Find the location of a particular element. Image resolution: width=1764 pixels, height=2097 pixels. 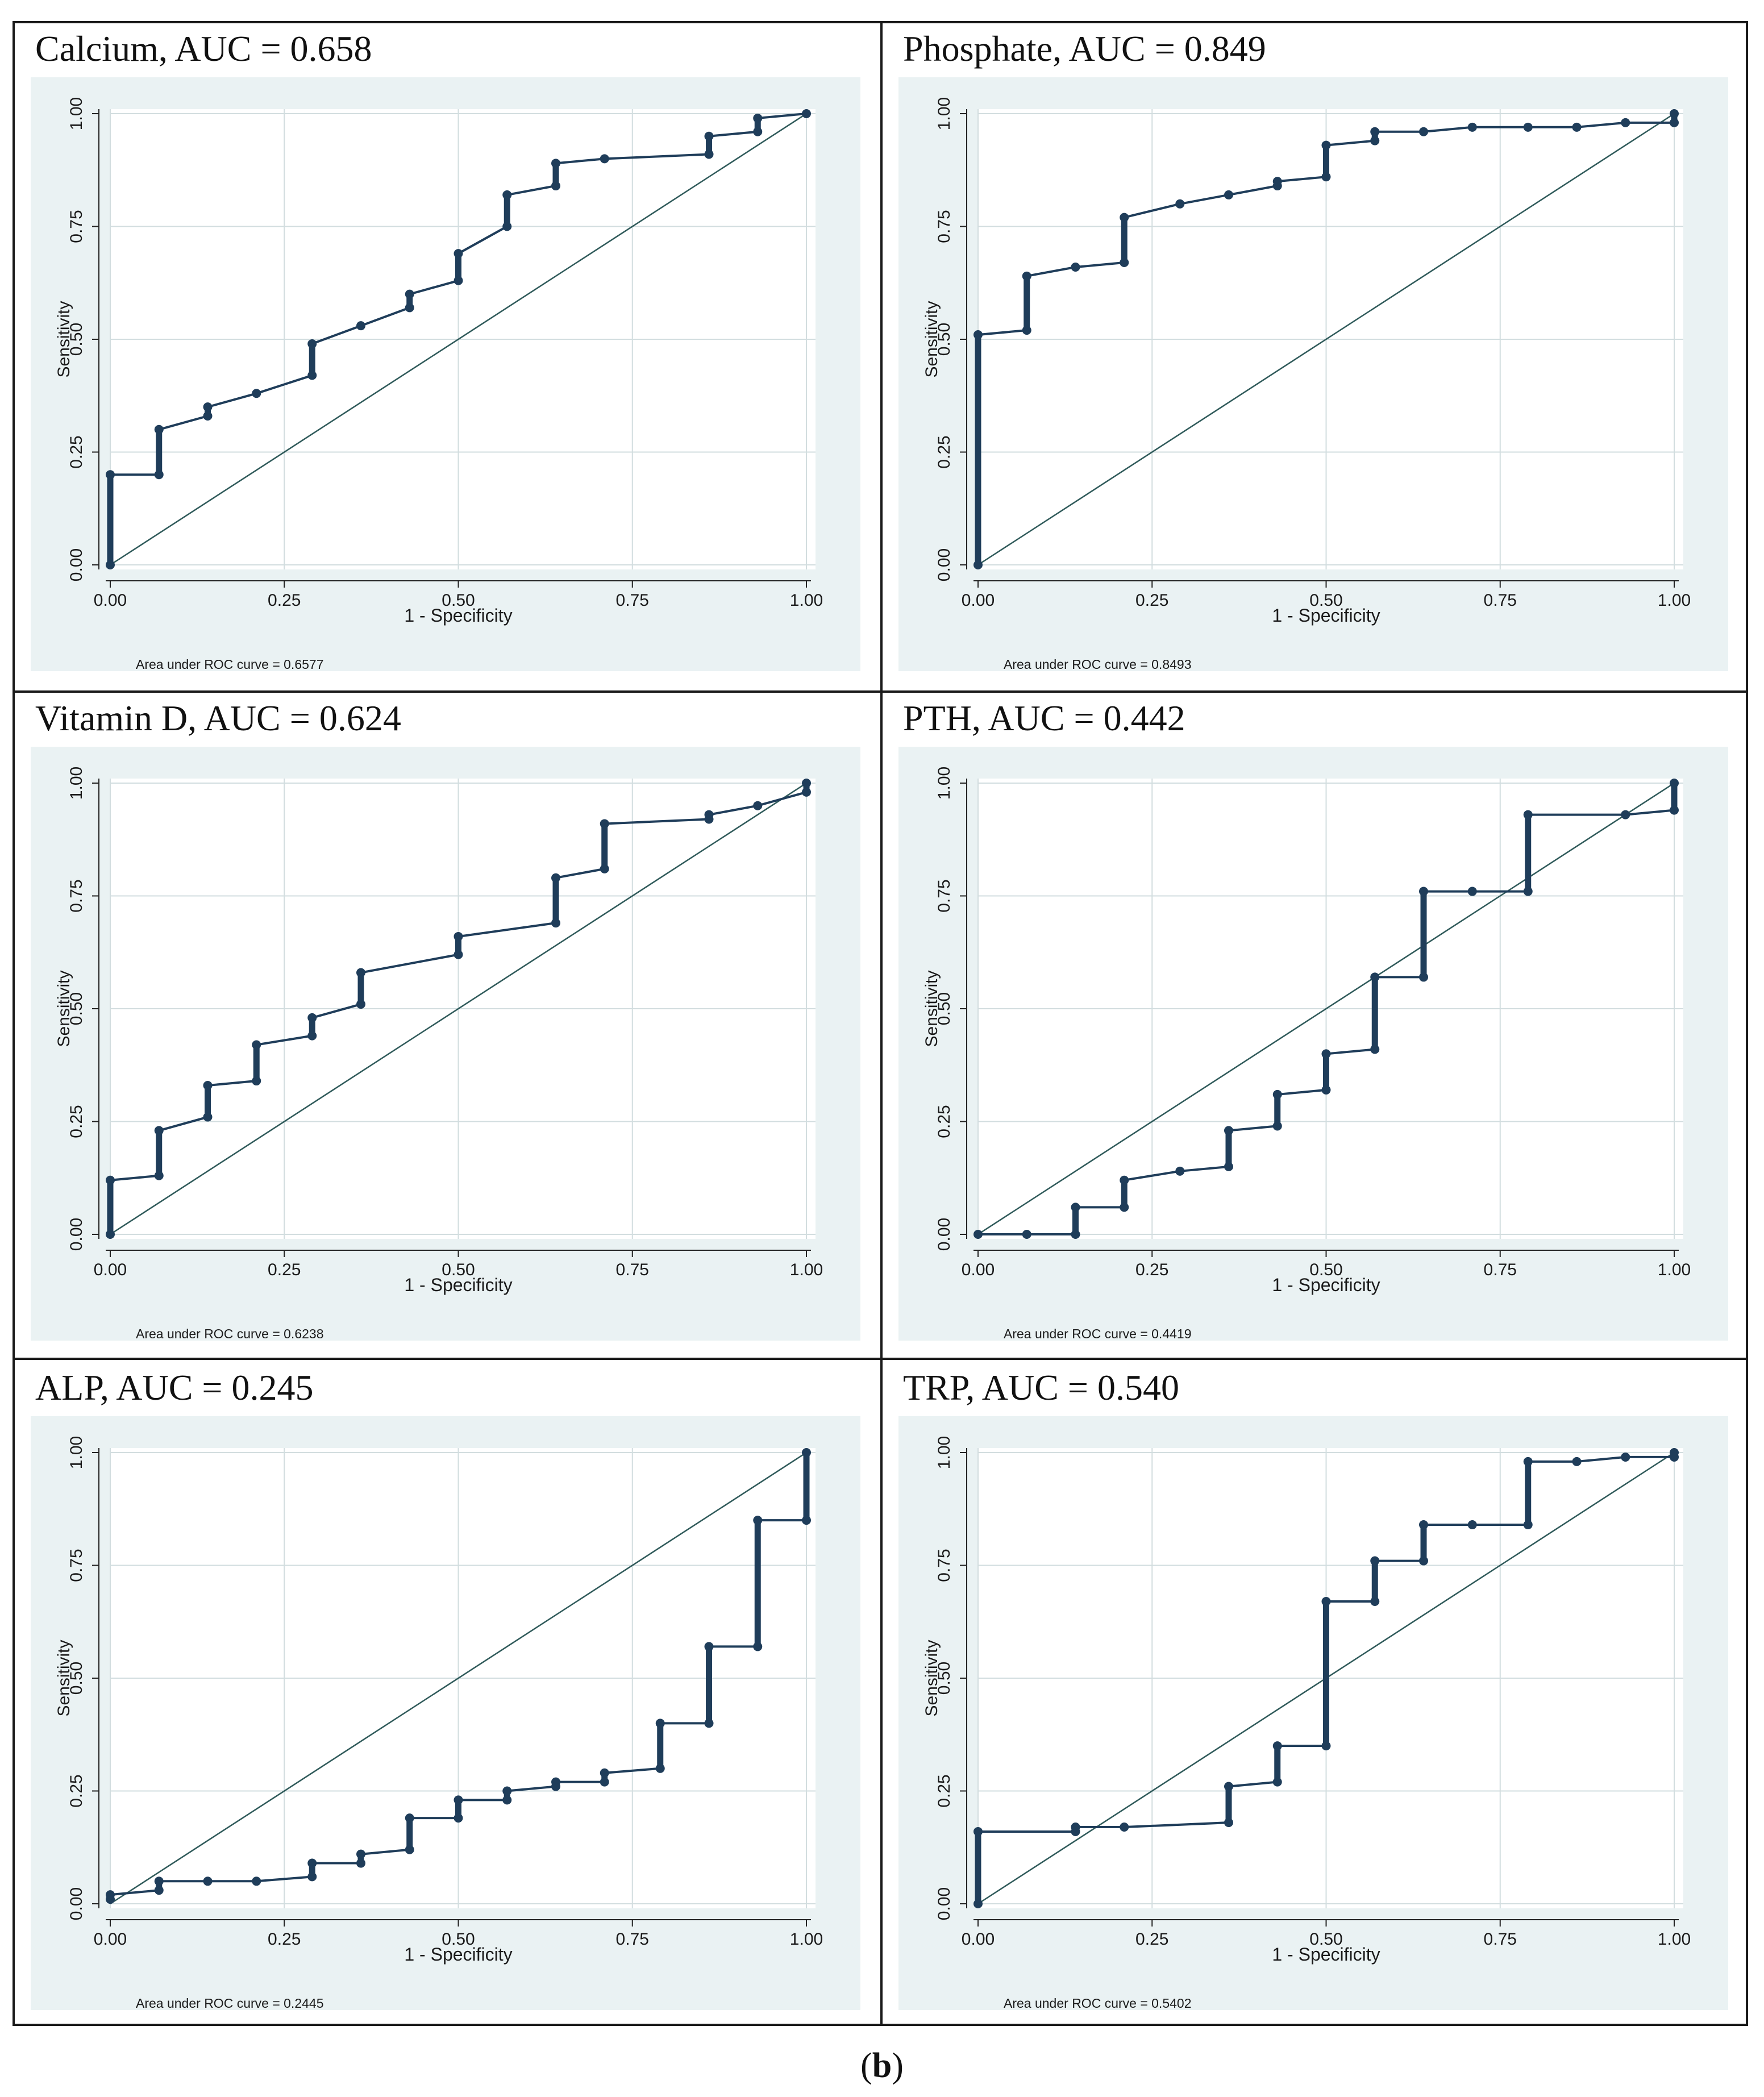

divider-horizontal is located at coordinates (880, 1359).